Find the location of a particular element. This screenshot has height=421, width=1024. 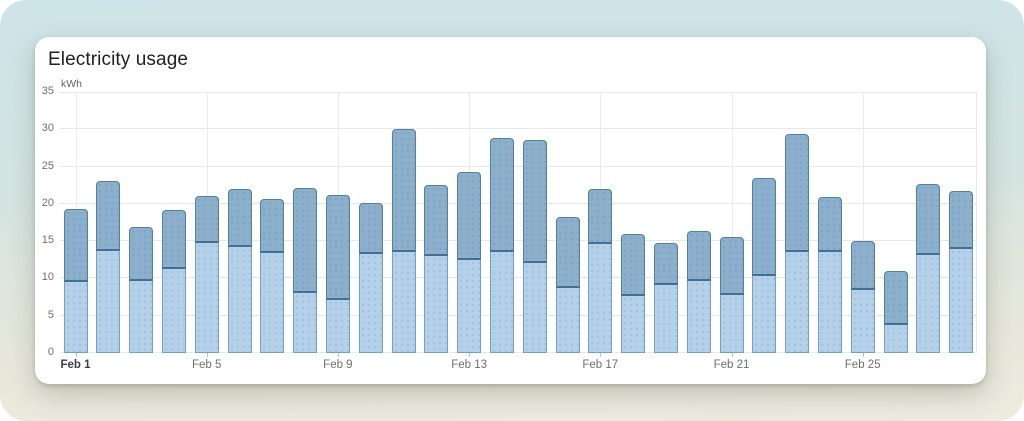

y-tick-label-0: 0 is located at coordinates (50, 352).